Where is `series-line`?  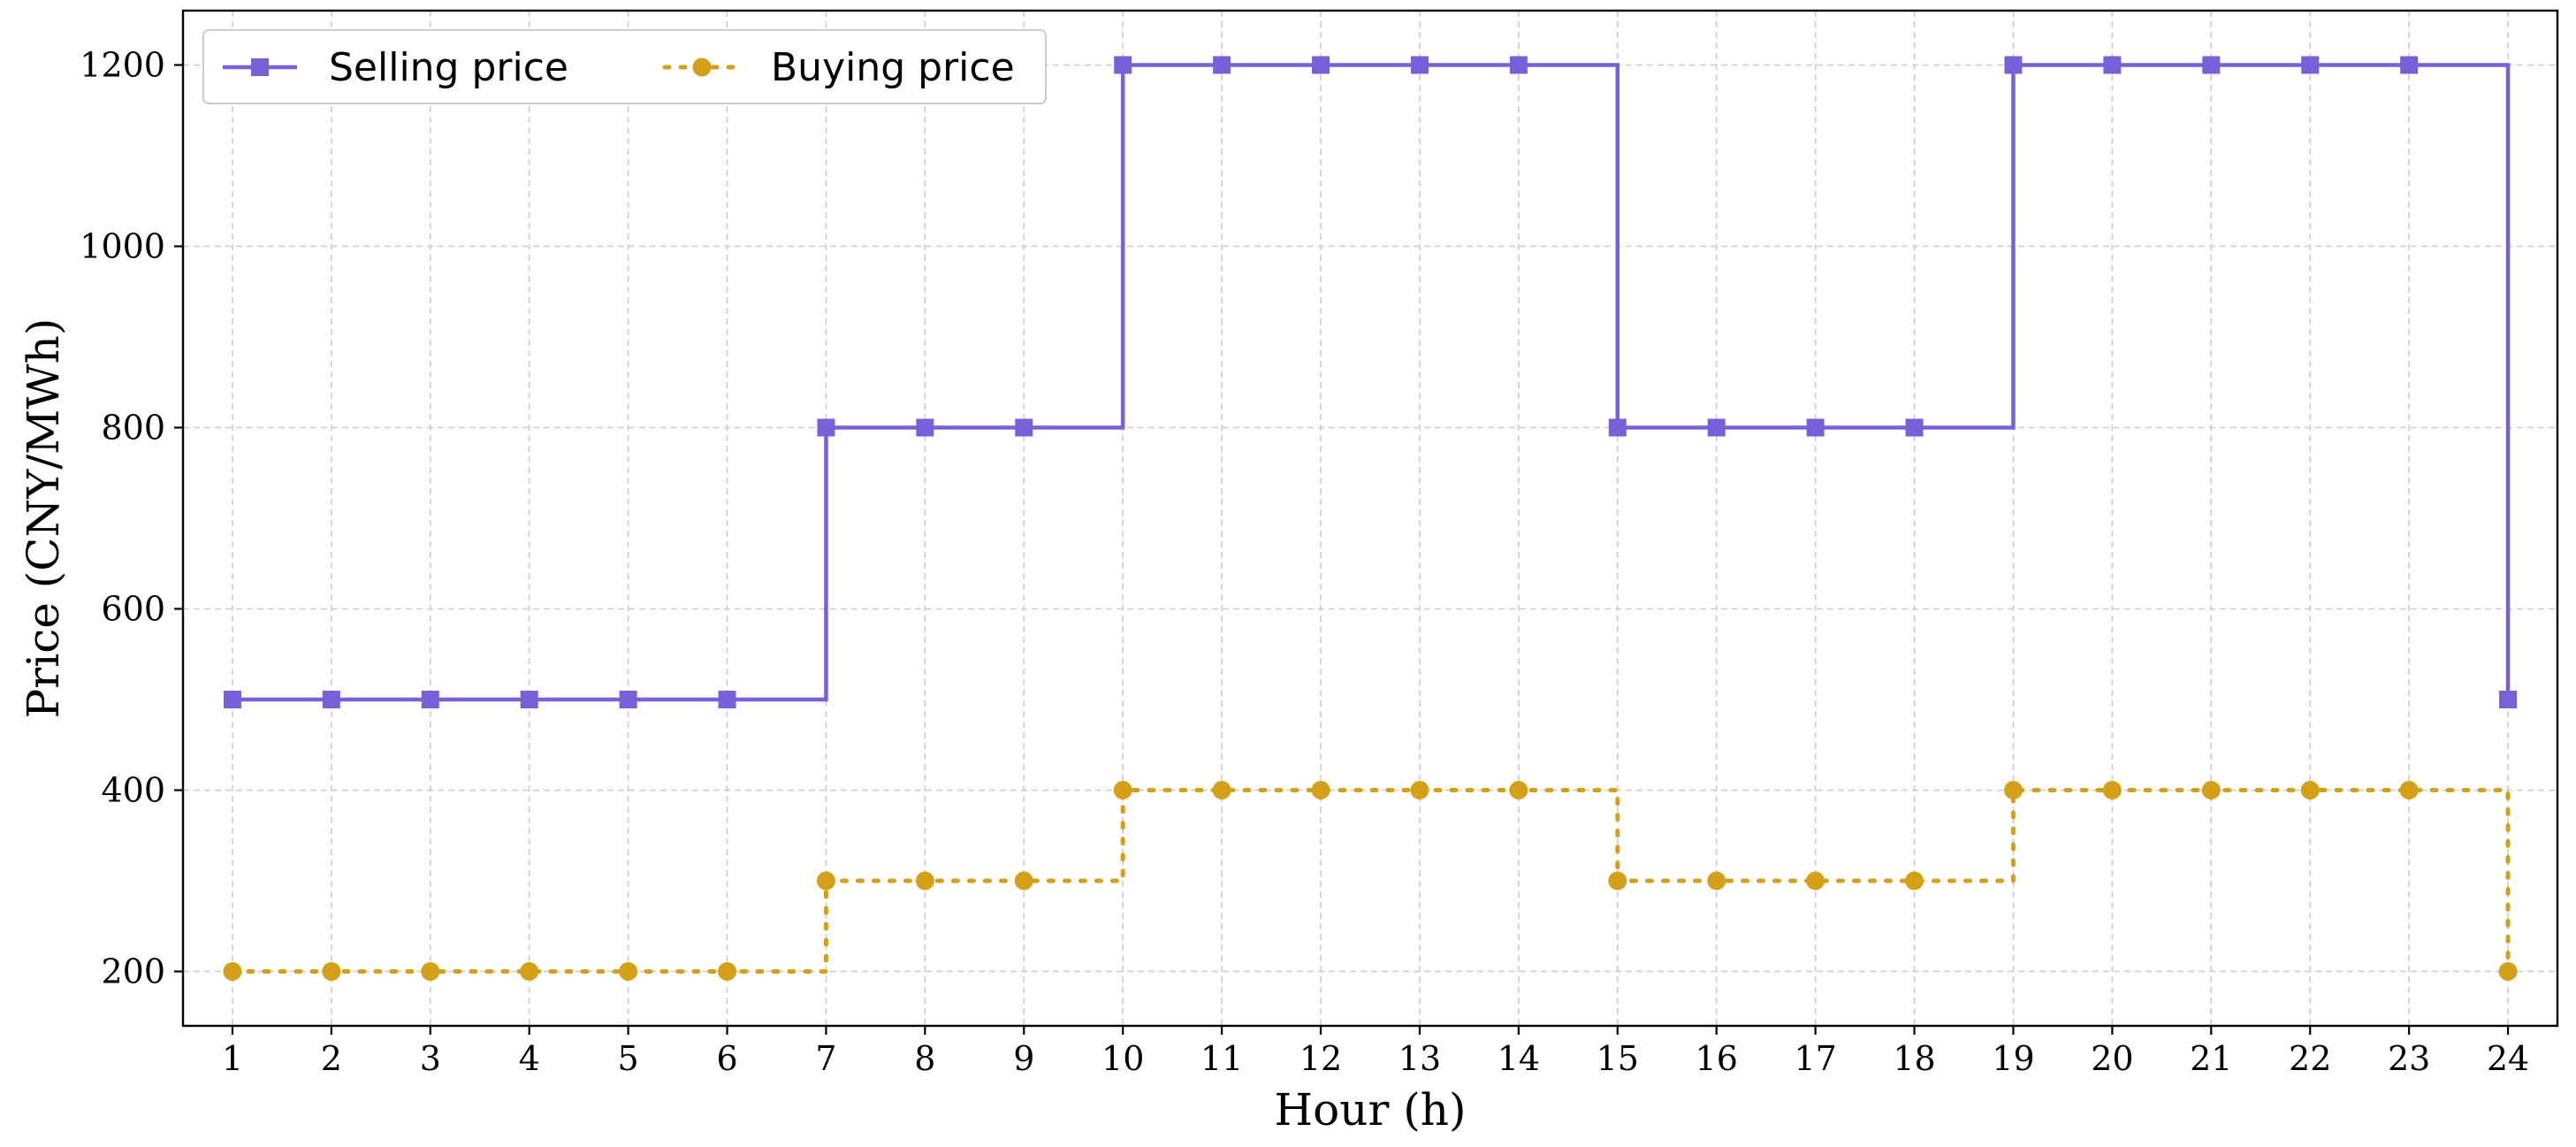 series-line is located at coordinates (1370, 881).